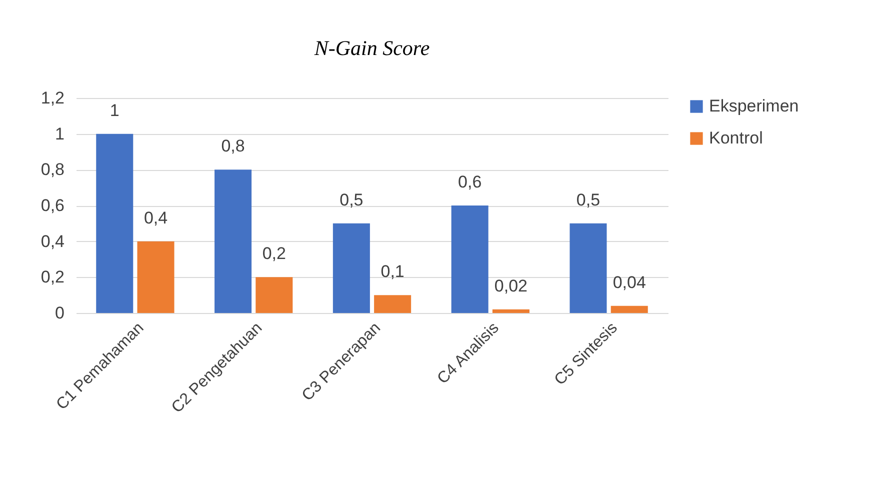 Image resolution: width=881 pixels, height=481 pixels. What do you see at coordinates (115, 110) in the screenshot?
I see `data-label: 1` at bounding box center [115, 110].